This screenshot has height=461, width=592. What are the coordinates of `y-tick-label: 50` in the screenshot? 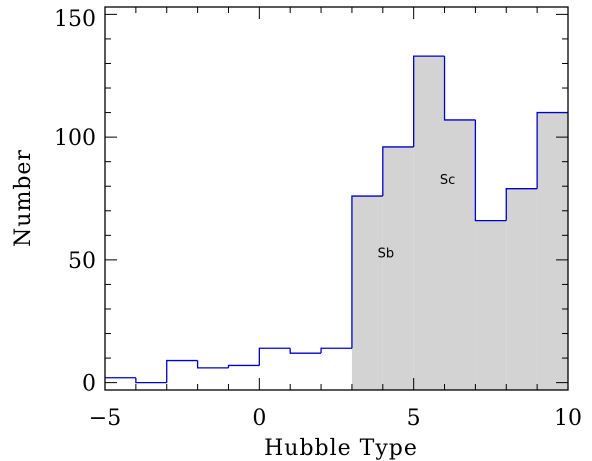 It's located at (82, 261).